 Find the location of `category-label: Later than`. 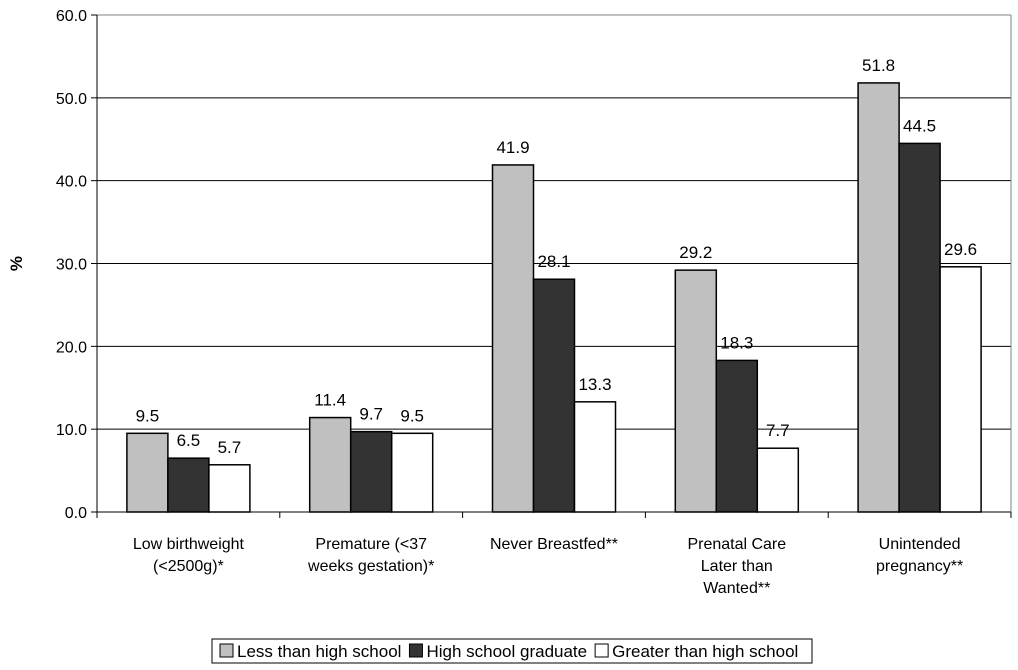

category-label: Later than is located at coordinates (737, 566).